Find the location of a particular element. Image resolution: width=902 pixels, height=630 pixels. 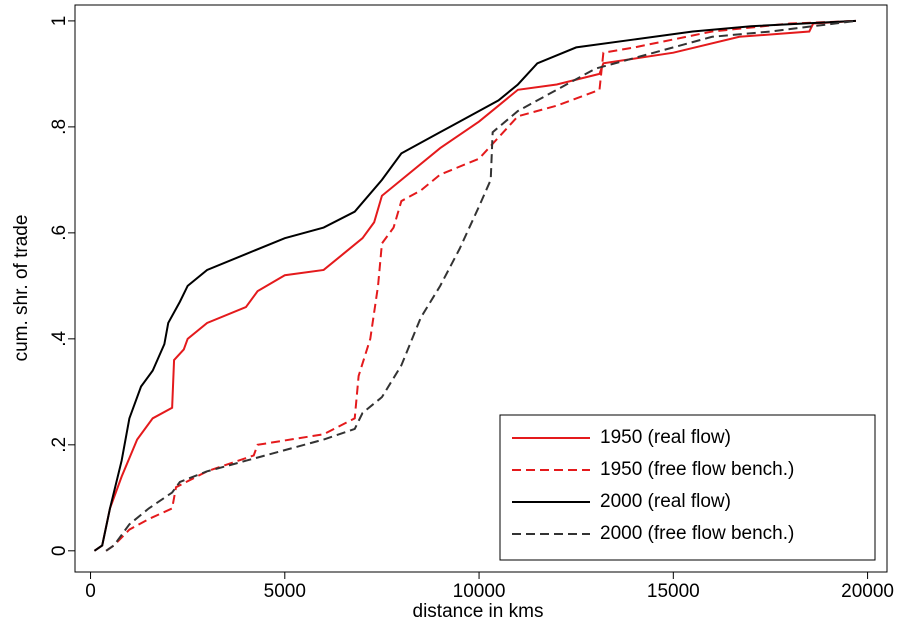

legend-label: 1950 (free flow bench.) is located at coordinates (697, 469).